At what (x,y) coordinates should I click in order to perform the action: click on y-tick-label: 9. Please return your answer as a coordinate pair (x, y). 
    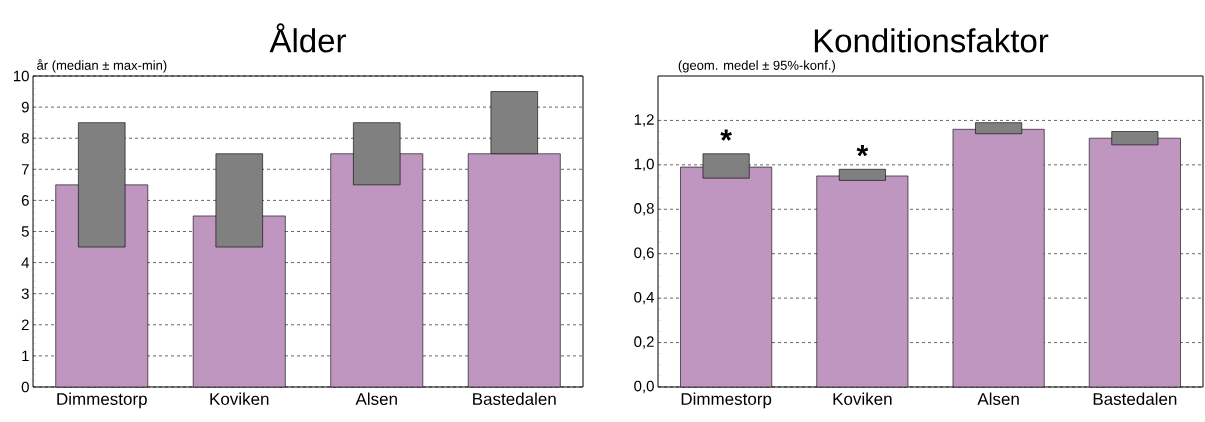
    Looking at the image, I should click on (25, 107).